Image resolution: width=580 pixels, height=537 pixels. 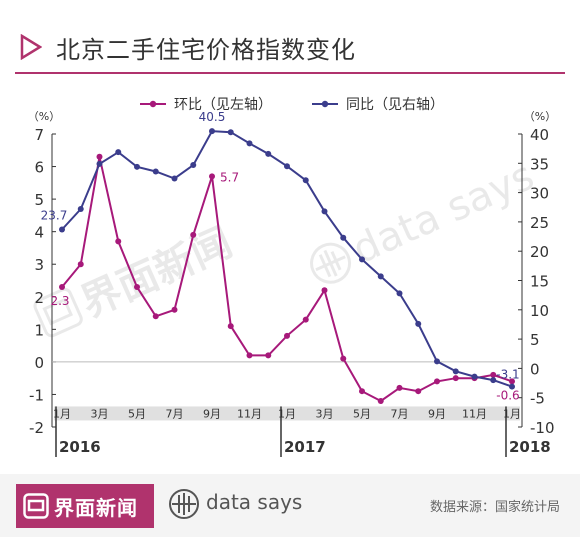 I want to click on header: 北京二手住宅价格指数变化, so click(x=290, y=39).